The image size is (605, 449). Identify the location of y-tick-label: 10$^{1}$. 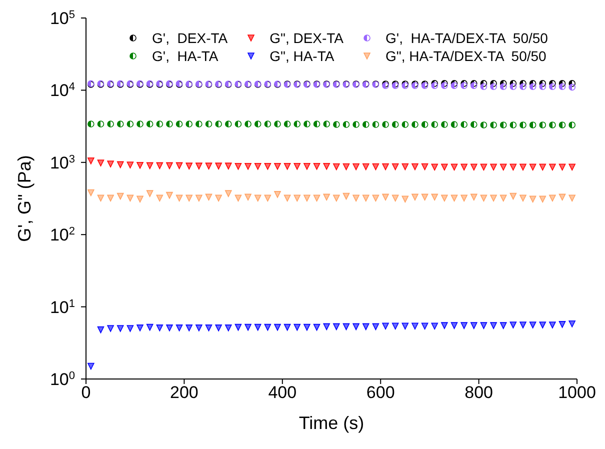
(62, 307).